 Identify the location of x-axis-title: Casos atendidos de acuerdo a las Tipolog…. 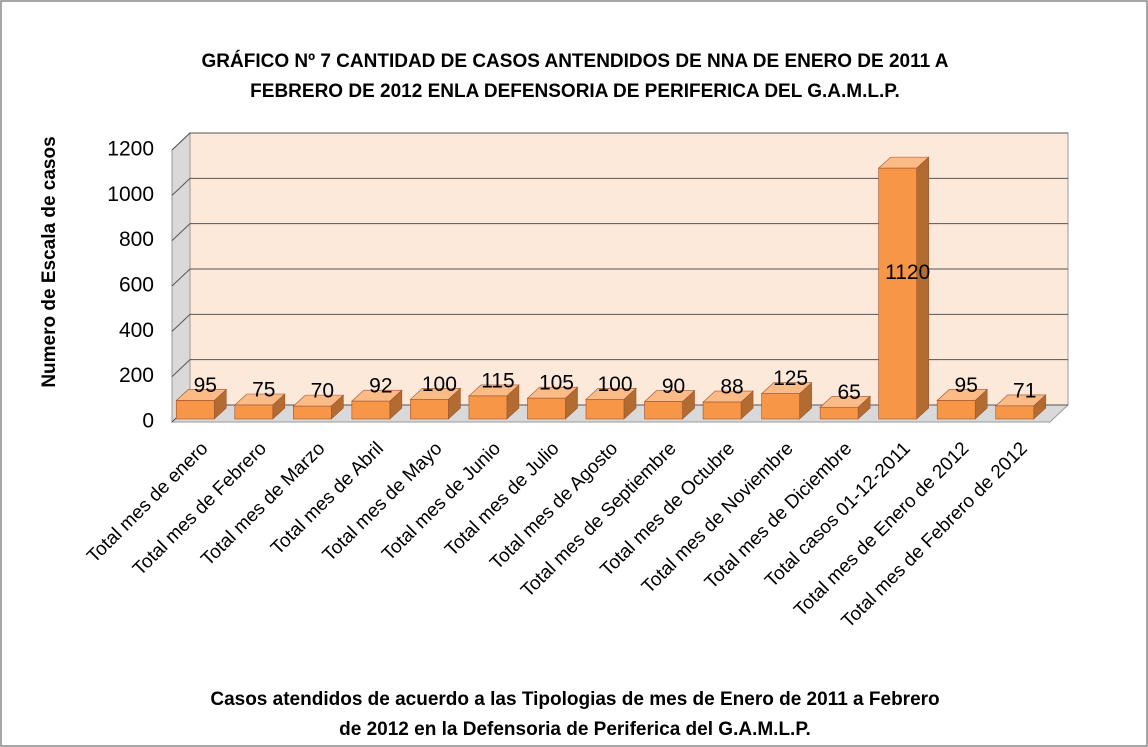
(574, 699).